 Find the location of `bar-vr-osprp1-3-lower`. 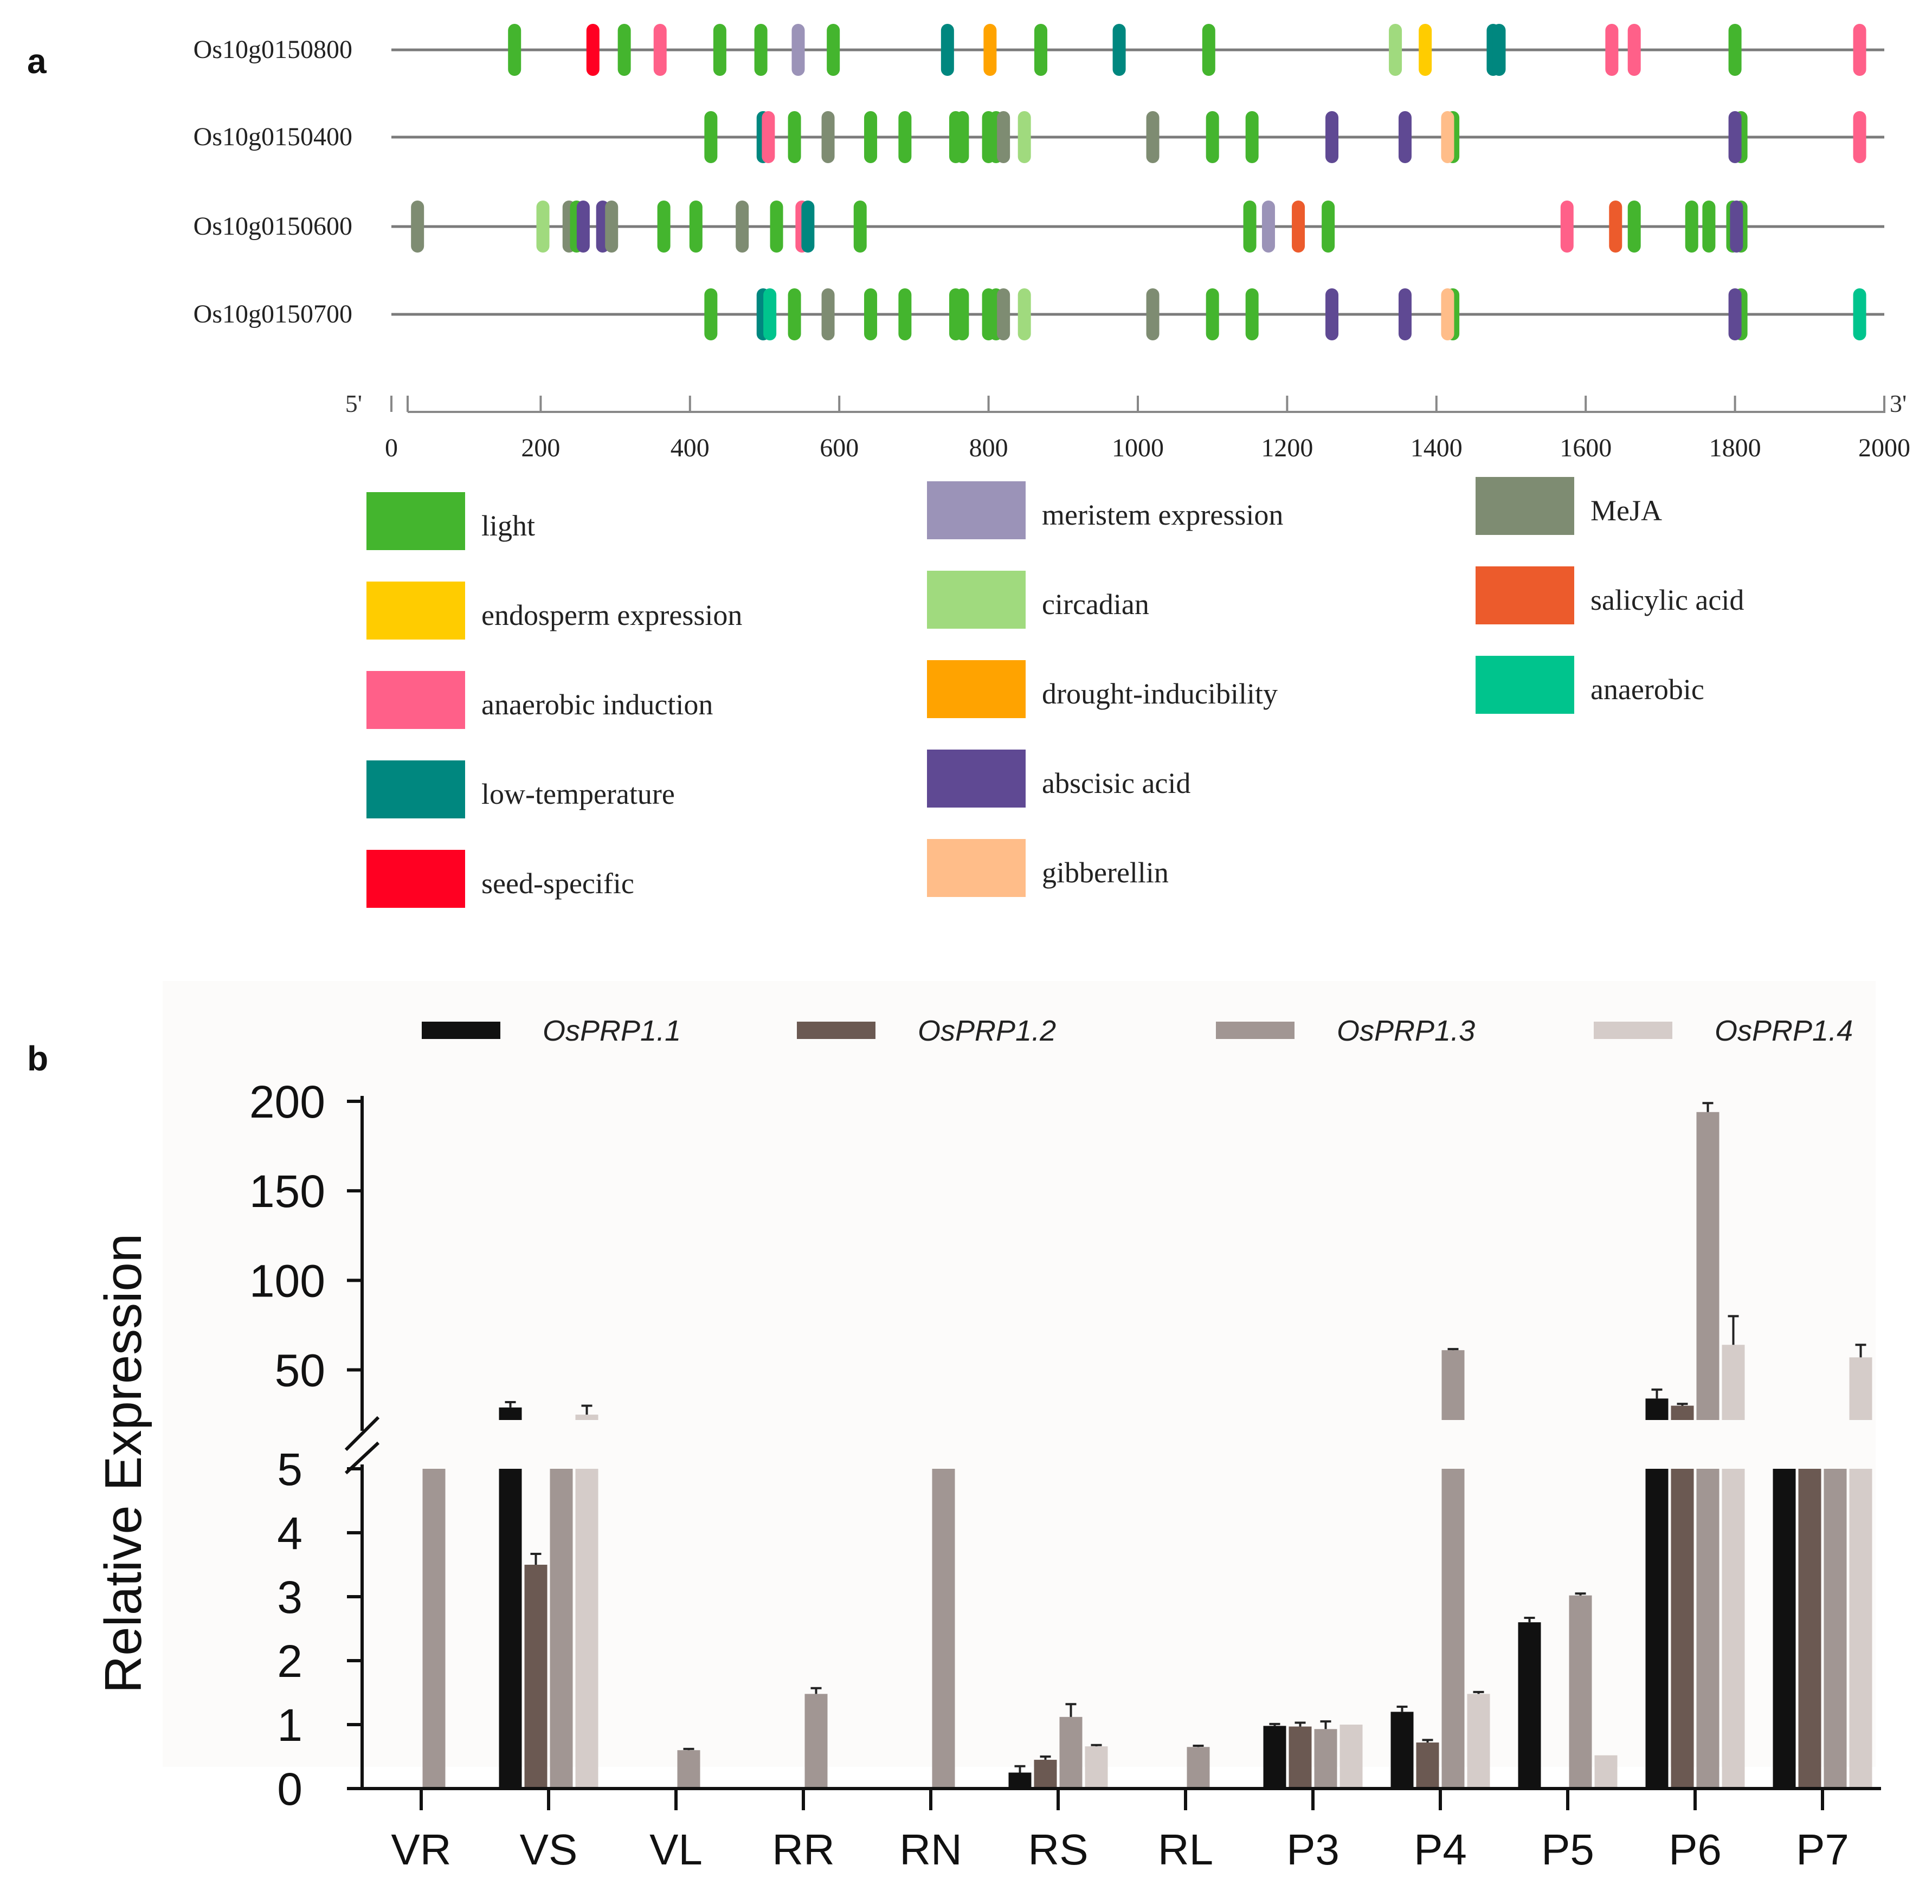

bar-vr-osprp1-3-lower is located at coordinates (434, 1629).